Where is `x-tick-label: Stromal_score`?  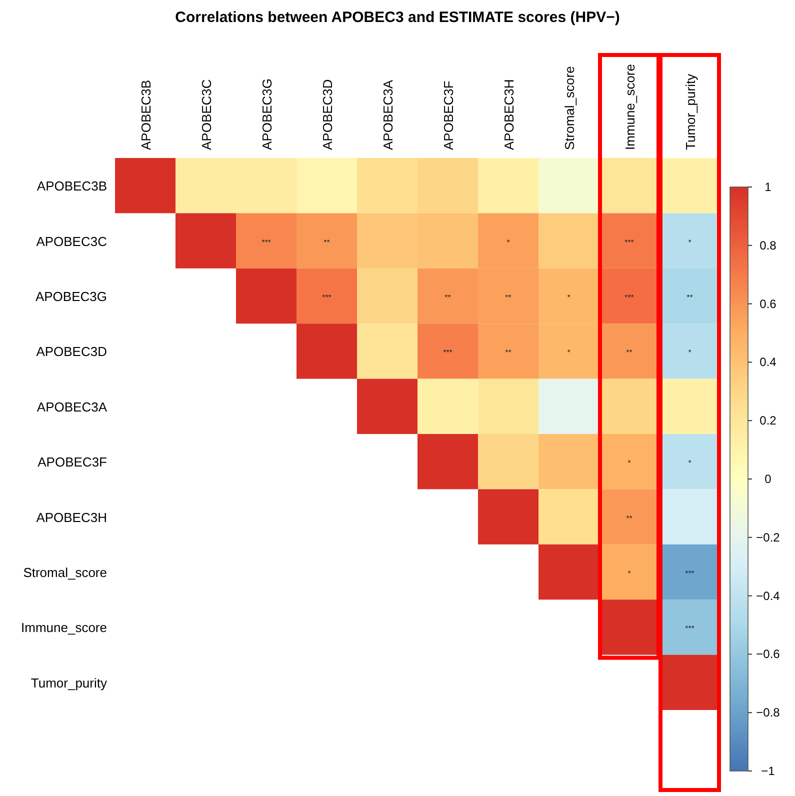 x-tick-label: Stromal_score is located at coordinates (569, 108).